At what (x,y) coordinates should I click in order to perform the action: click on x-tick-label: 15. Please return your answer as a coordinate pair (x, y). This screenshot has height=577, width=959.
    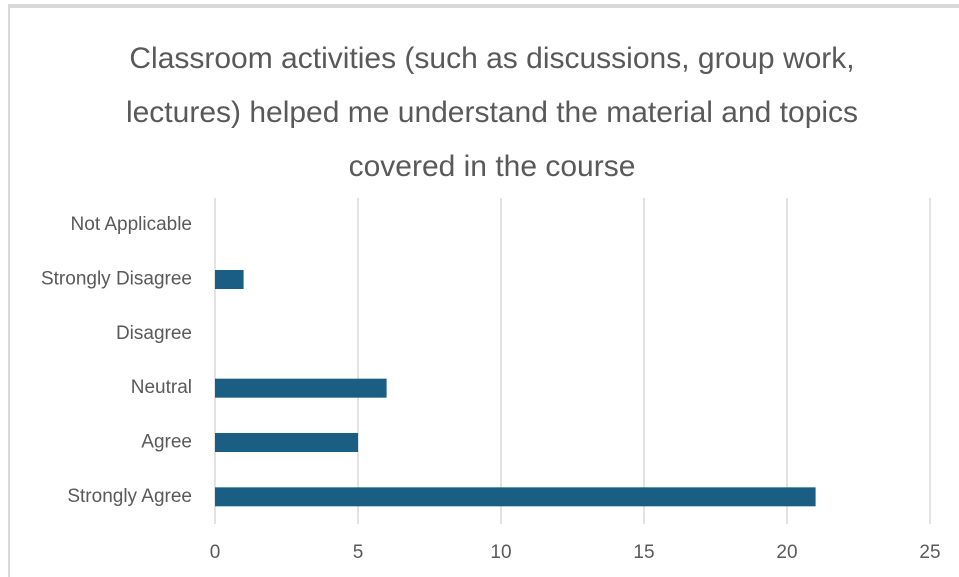
    Looking at the image, I should click on (643, 552).